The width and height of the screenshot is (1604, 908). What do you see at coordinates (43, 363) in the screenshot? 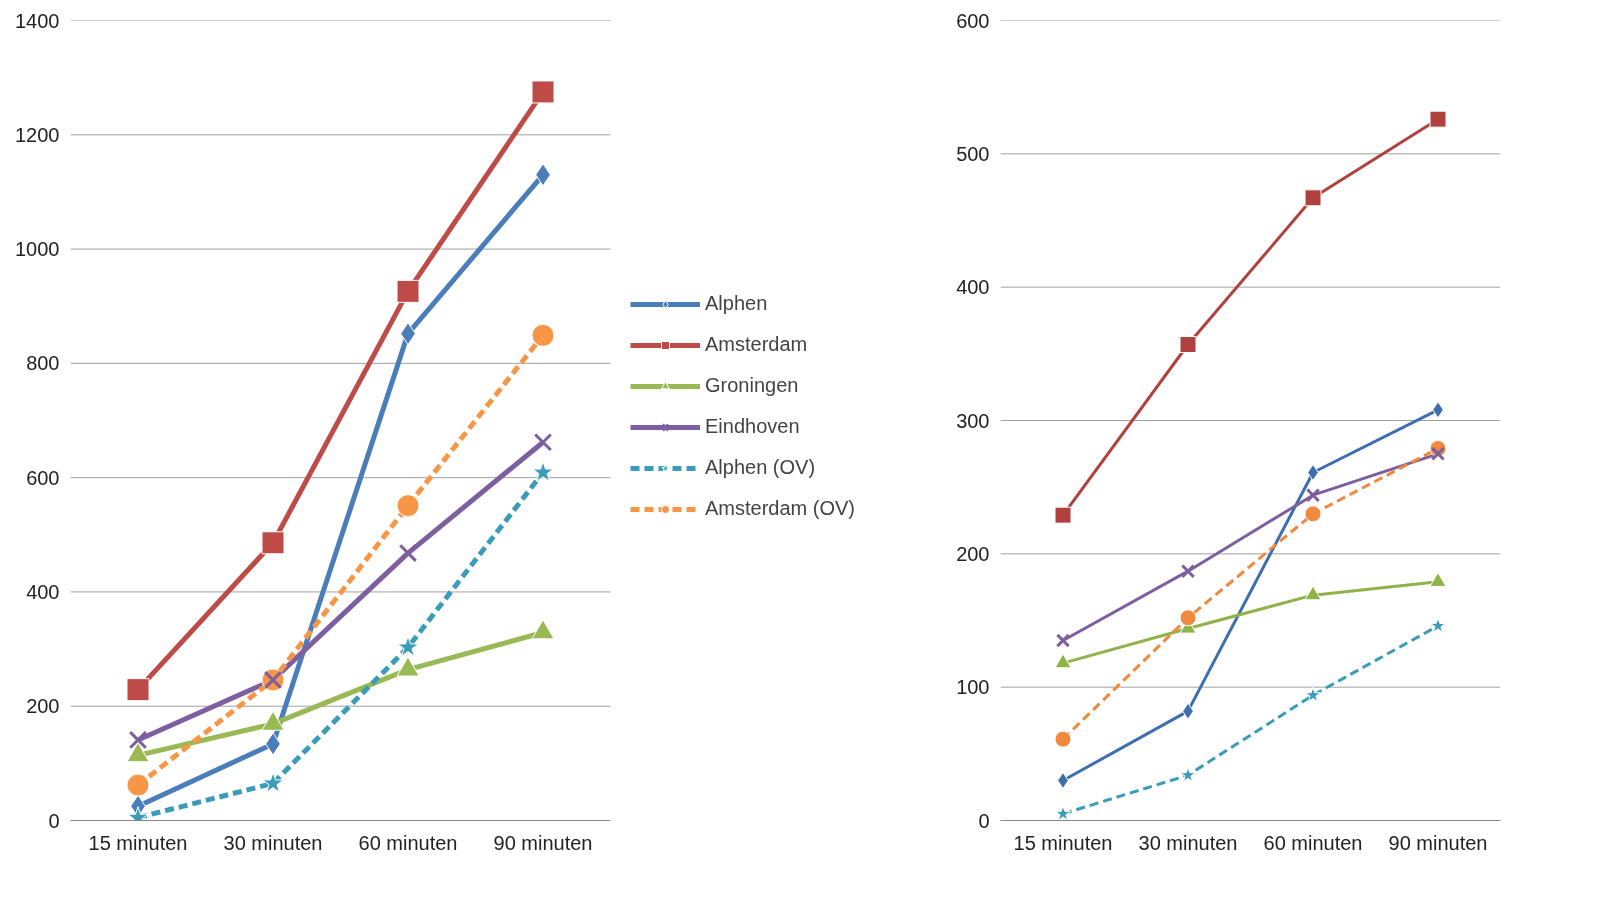
I see `y-tick-label: 800` at bounding box center [43, 363].